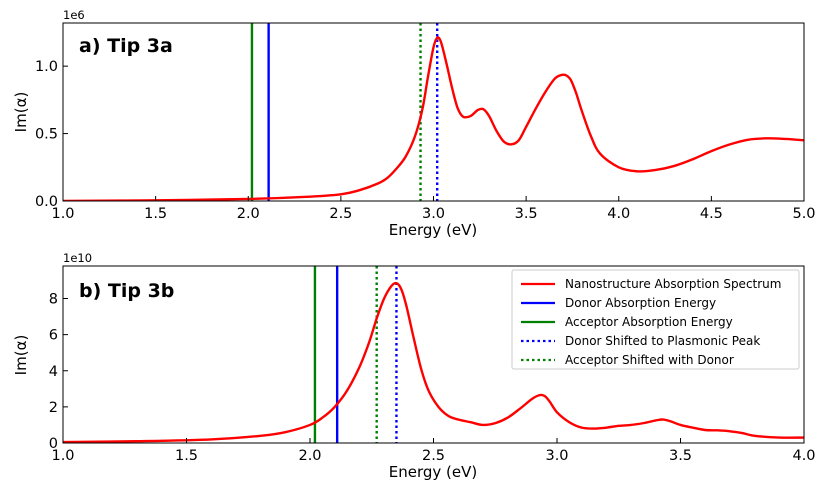 This screenshot has height=498, width=830. I want to click on panel-a-x-ticks: 1.0 1.5 2.0 2.5 3.0 3.5 4.0 4.5 5.0, so click(433, 209).